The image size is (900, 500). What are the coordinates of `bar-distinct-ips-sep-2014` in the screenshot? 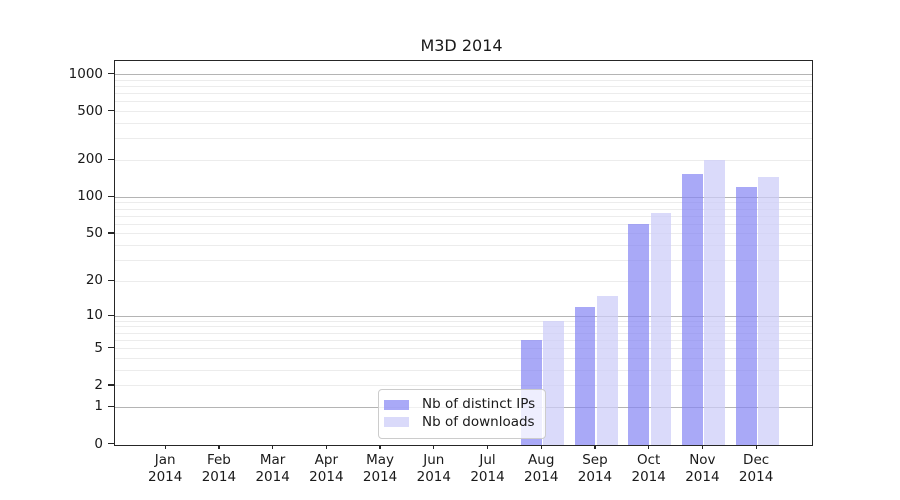 It's located at (585, 376).